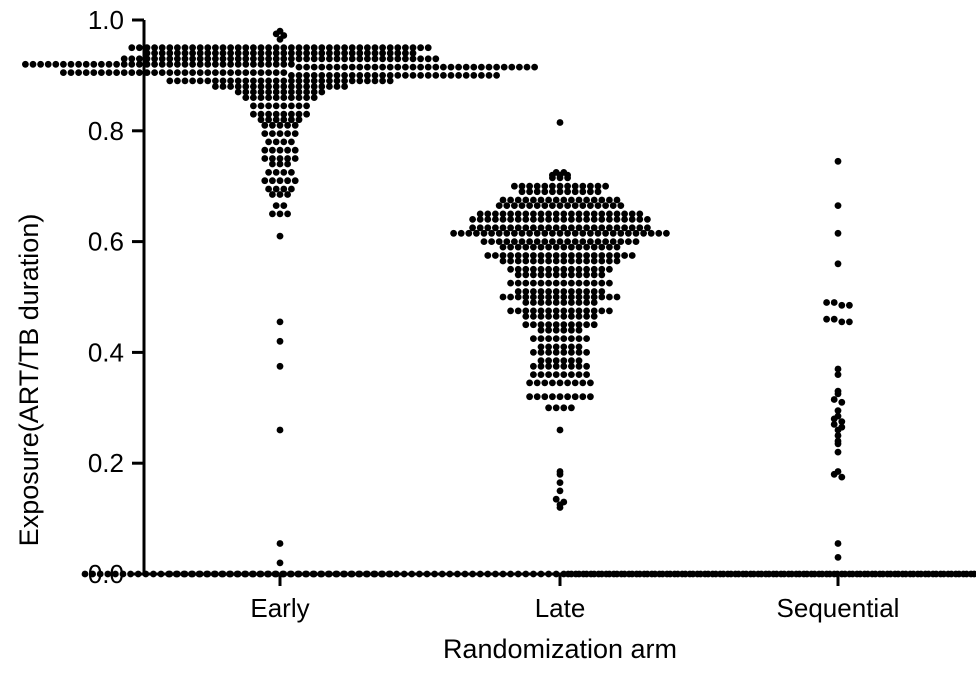  Describe the element at coordinates (560, 608) in the screenshot. I see `x-tick-label: Late` at that location.